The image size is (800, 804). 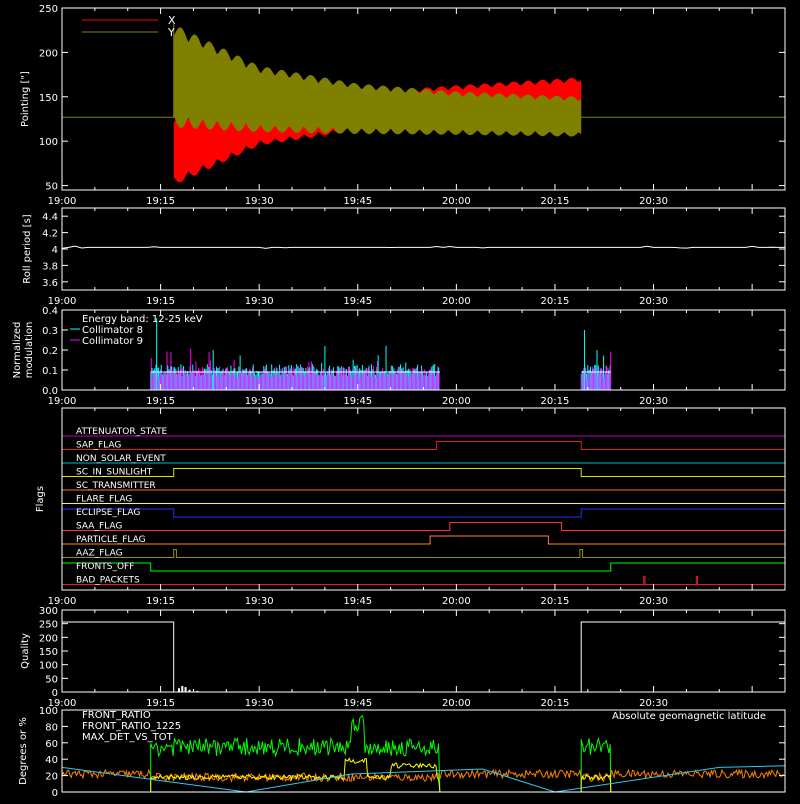 What do you see at coordinates (160, 601) in the screenshot?
I see `flags-xtick-label: 19:15` at bounding box center [160, 601].